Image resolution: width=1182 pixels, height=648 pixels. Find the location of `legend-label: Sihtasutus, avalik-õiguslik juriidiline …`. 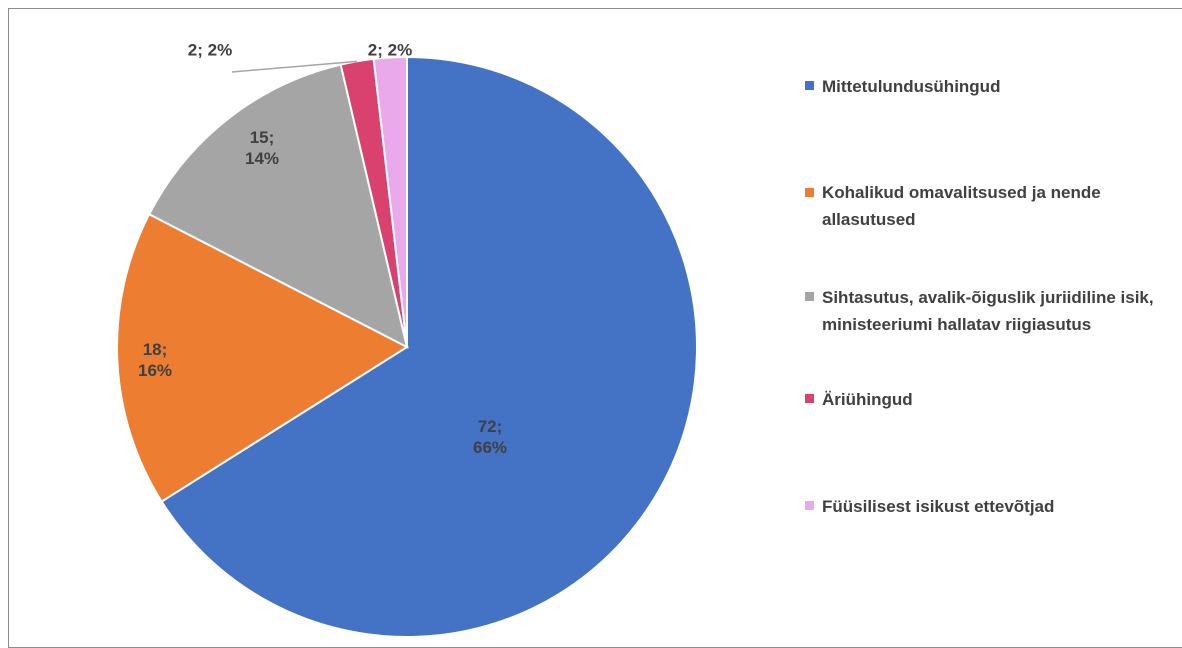

legend-label: Sihtasutus, avalik-õiguslik juriidiline … is located at coordinates (988, 310).